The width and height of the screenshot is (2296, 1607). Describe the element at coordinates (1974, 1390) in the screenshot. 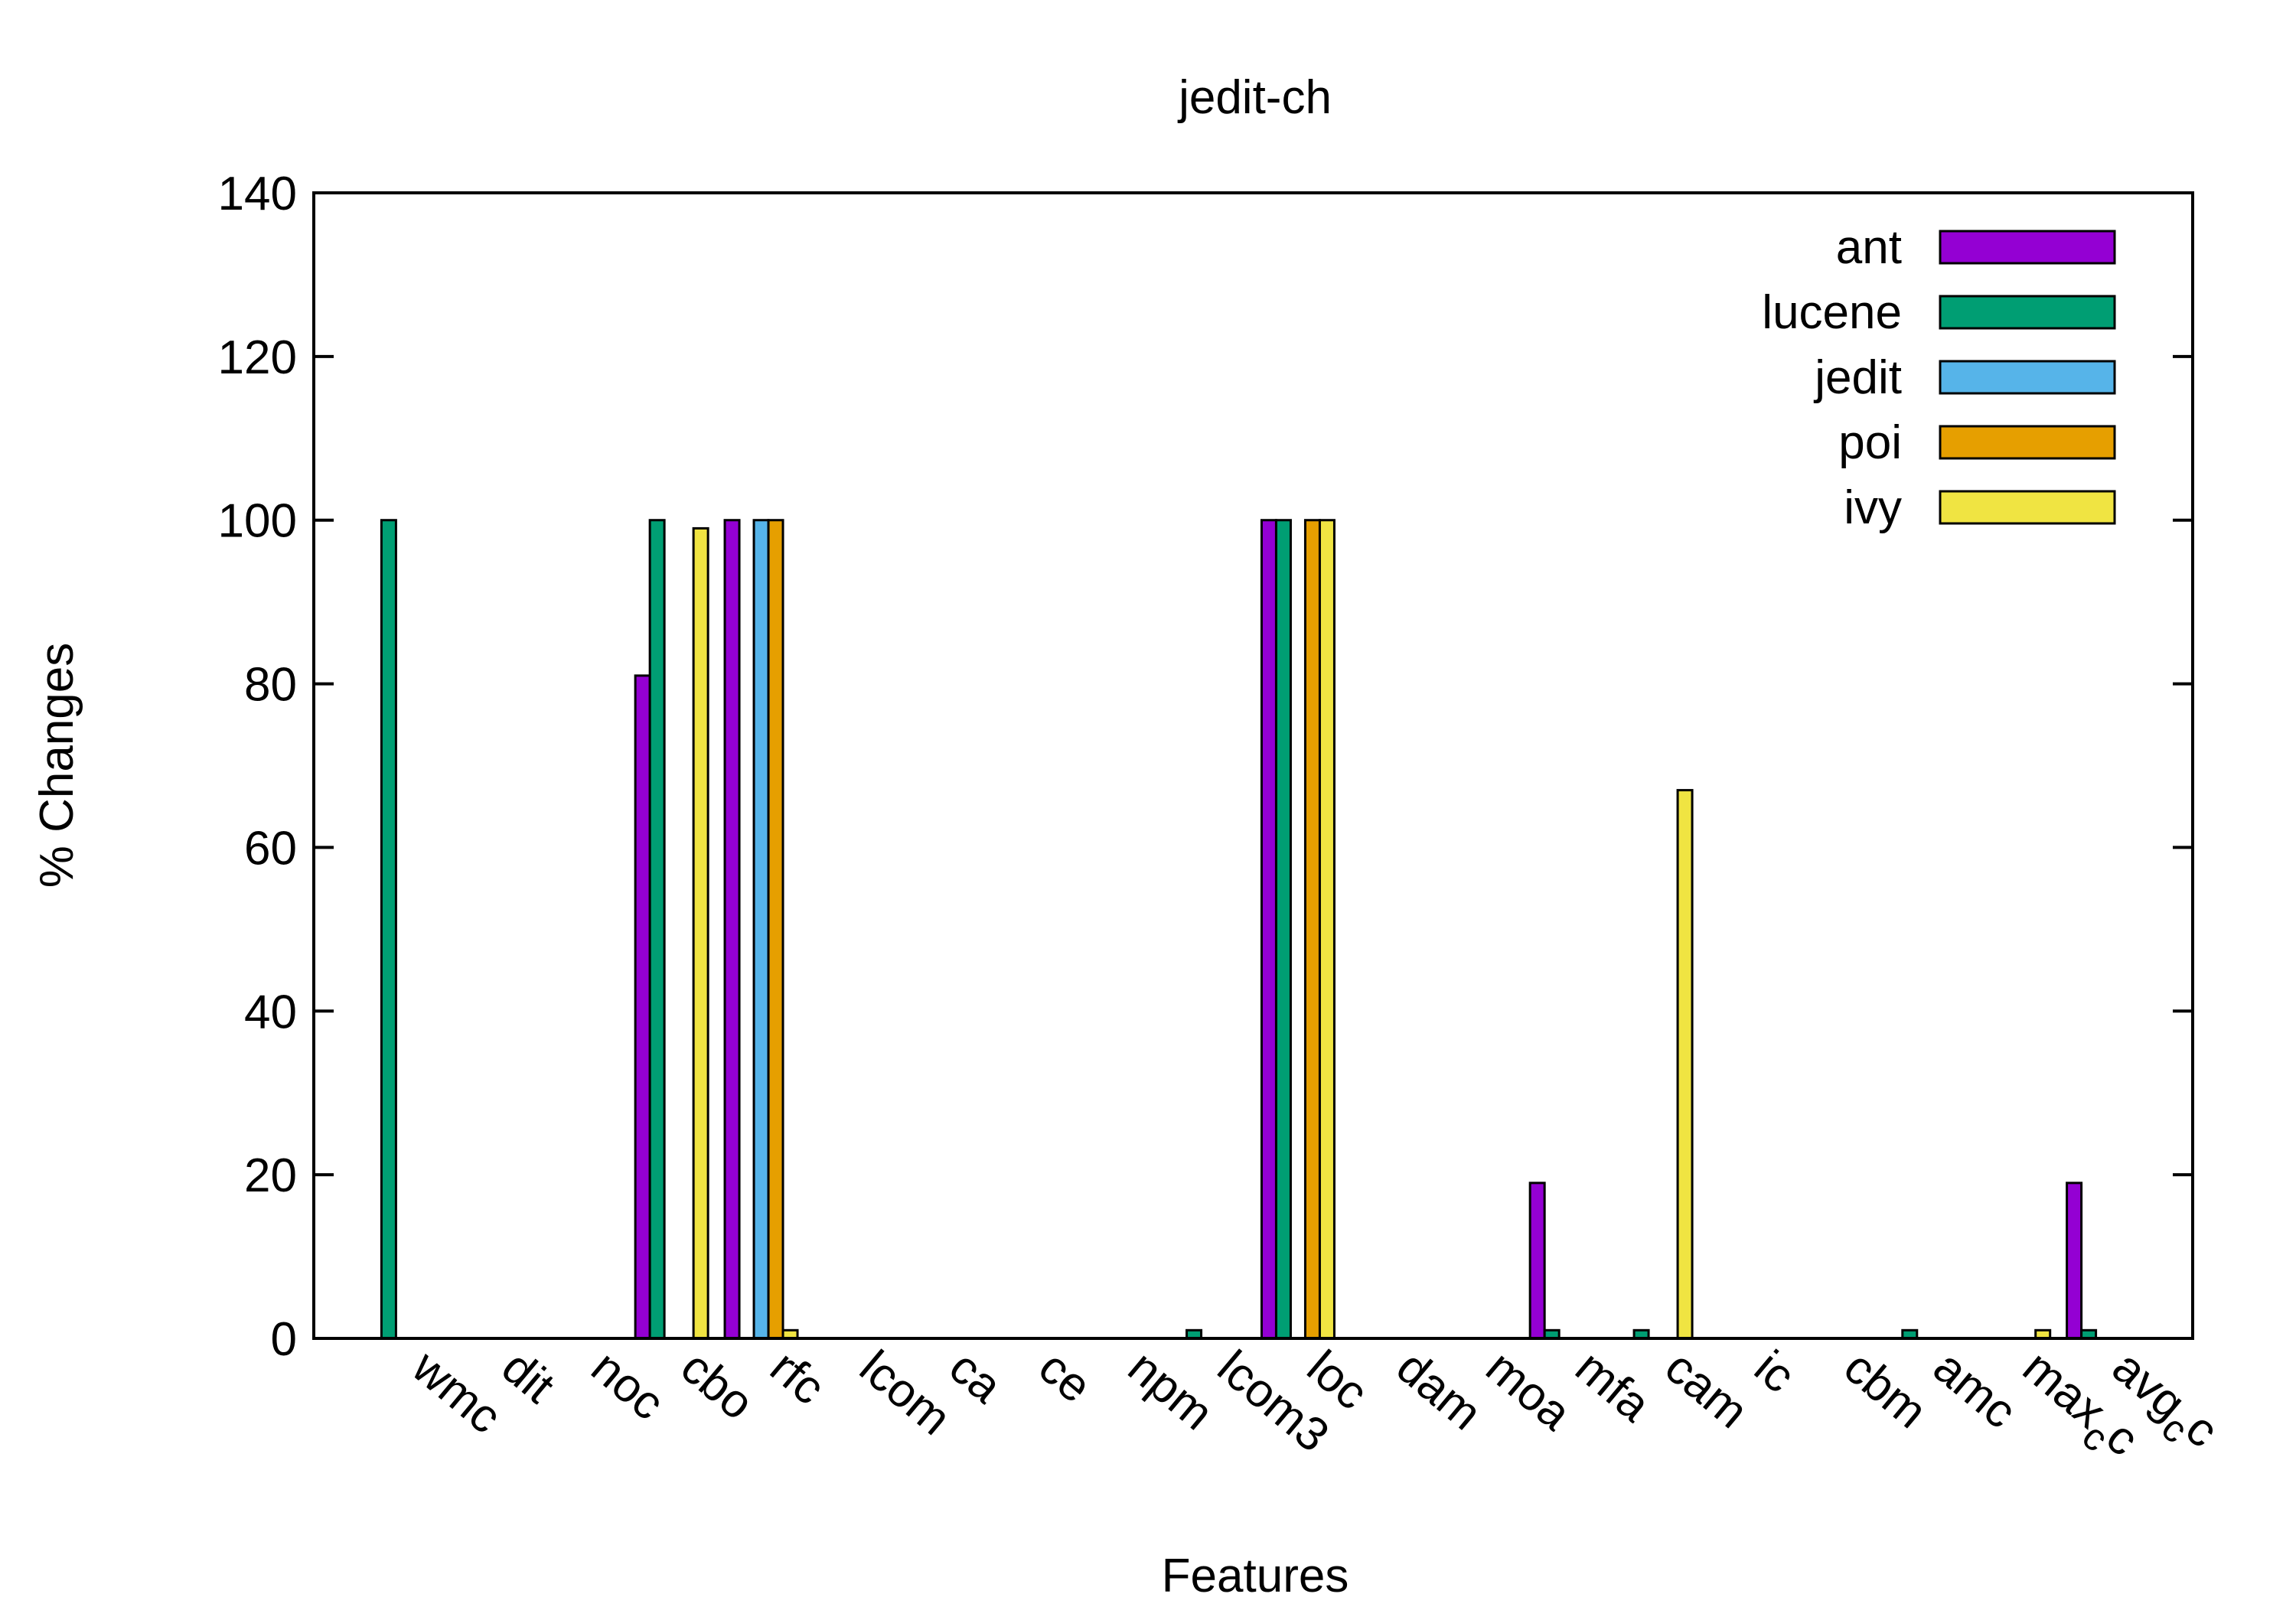

I see `x-tick-label: amc` at that location.